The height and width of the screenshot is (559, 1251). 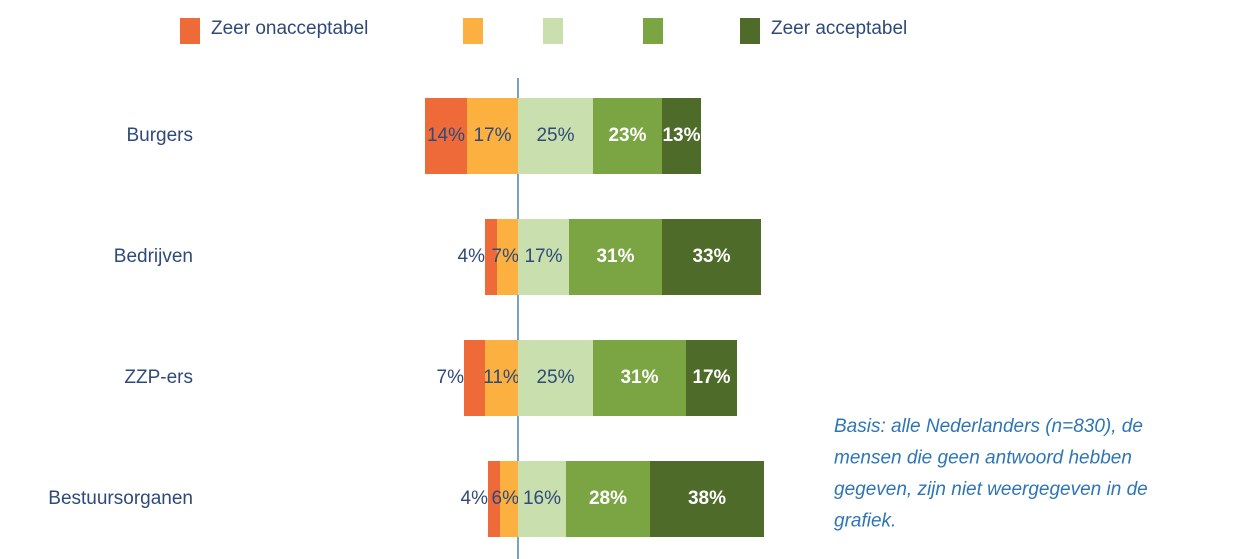 What do you see at coordinates (158, 377) in the screenshot?
I see `category-label: ZZP-ers` at bounding box center [158, 377].